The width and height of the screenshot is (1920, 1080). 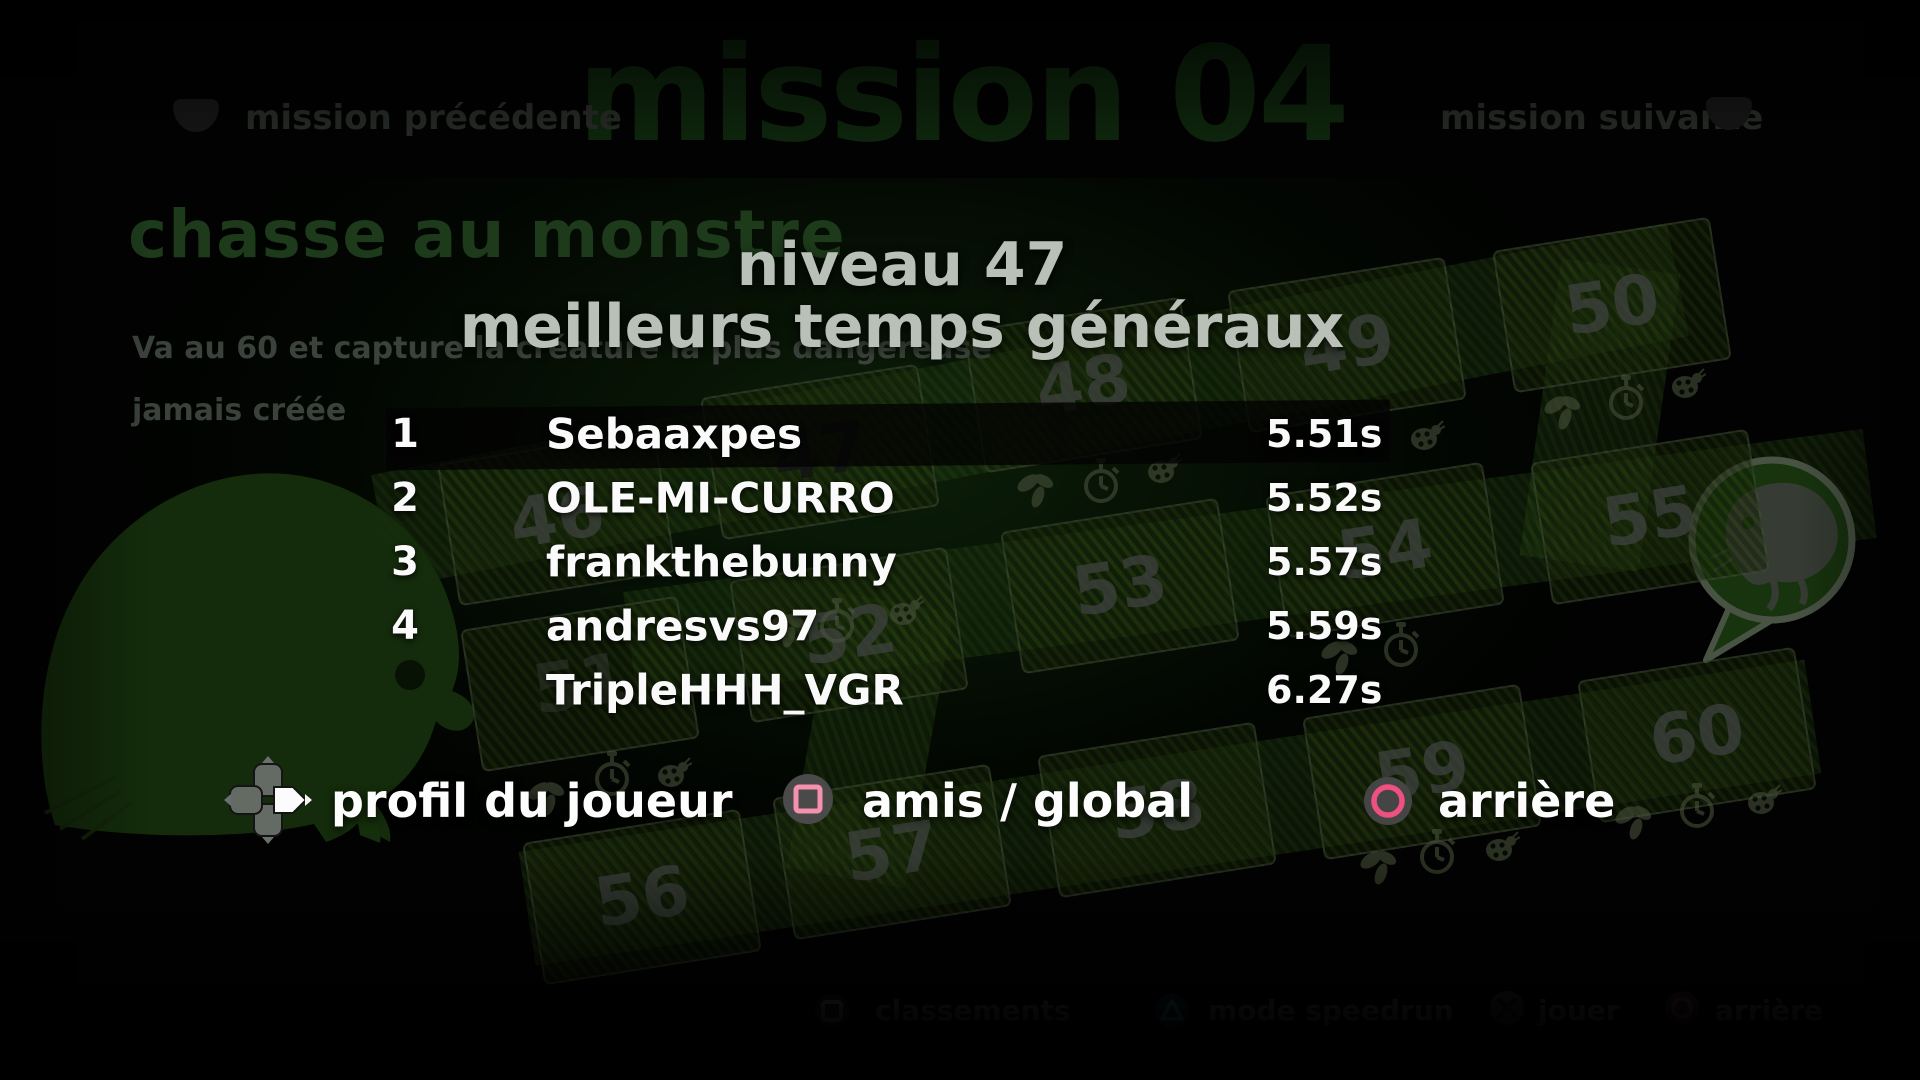 What do you see at coordinates (902, 327) in the screenshot?
I see `leaderboard-subtitle: meilleurs temps généraux` at bounding box center [902, 327].